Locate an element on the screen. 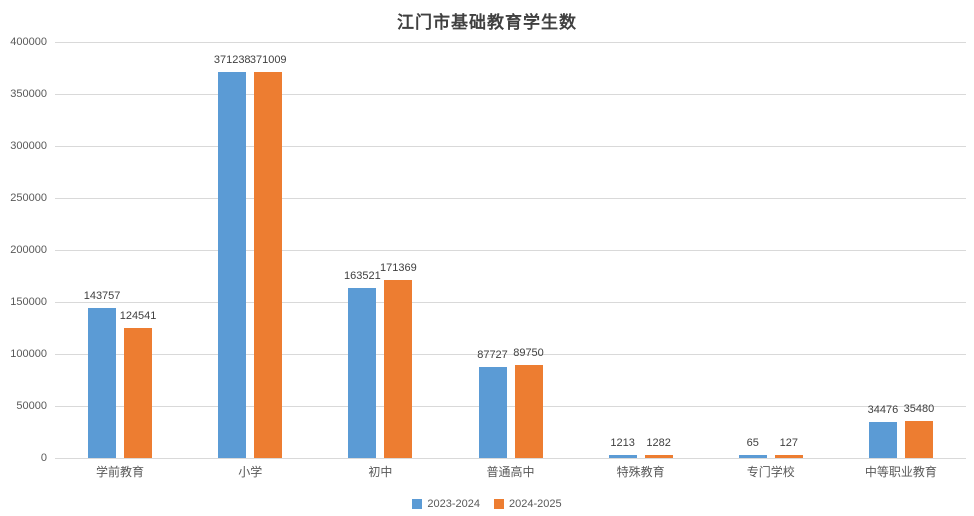 The width and height of the screenshot is (974, 516). legend-item: 2023-2024 is located at coordinates (446, 504).